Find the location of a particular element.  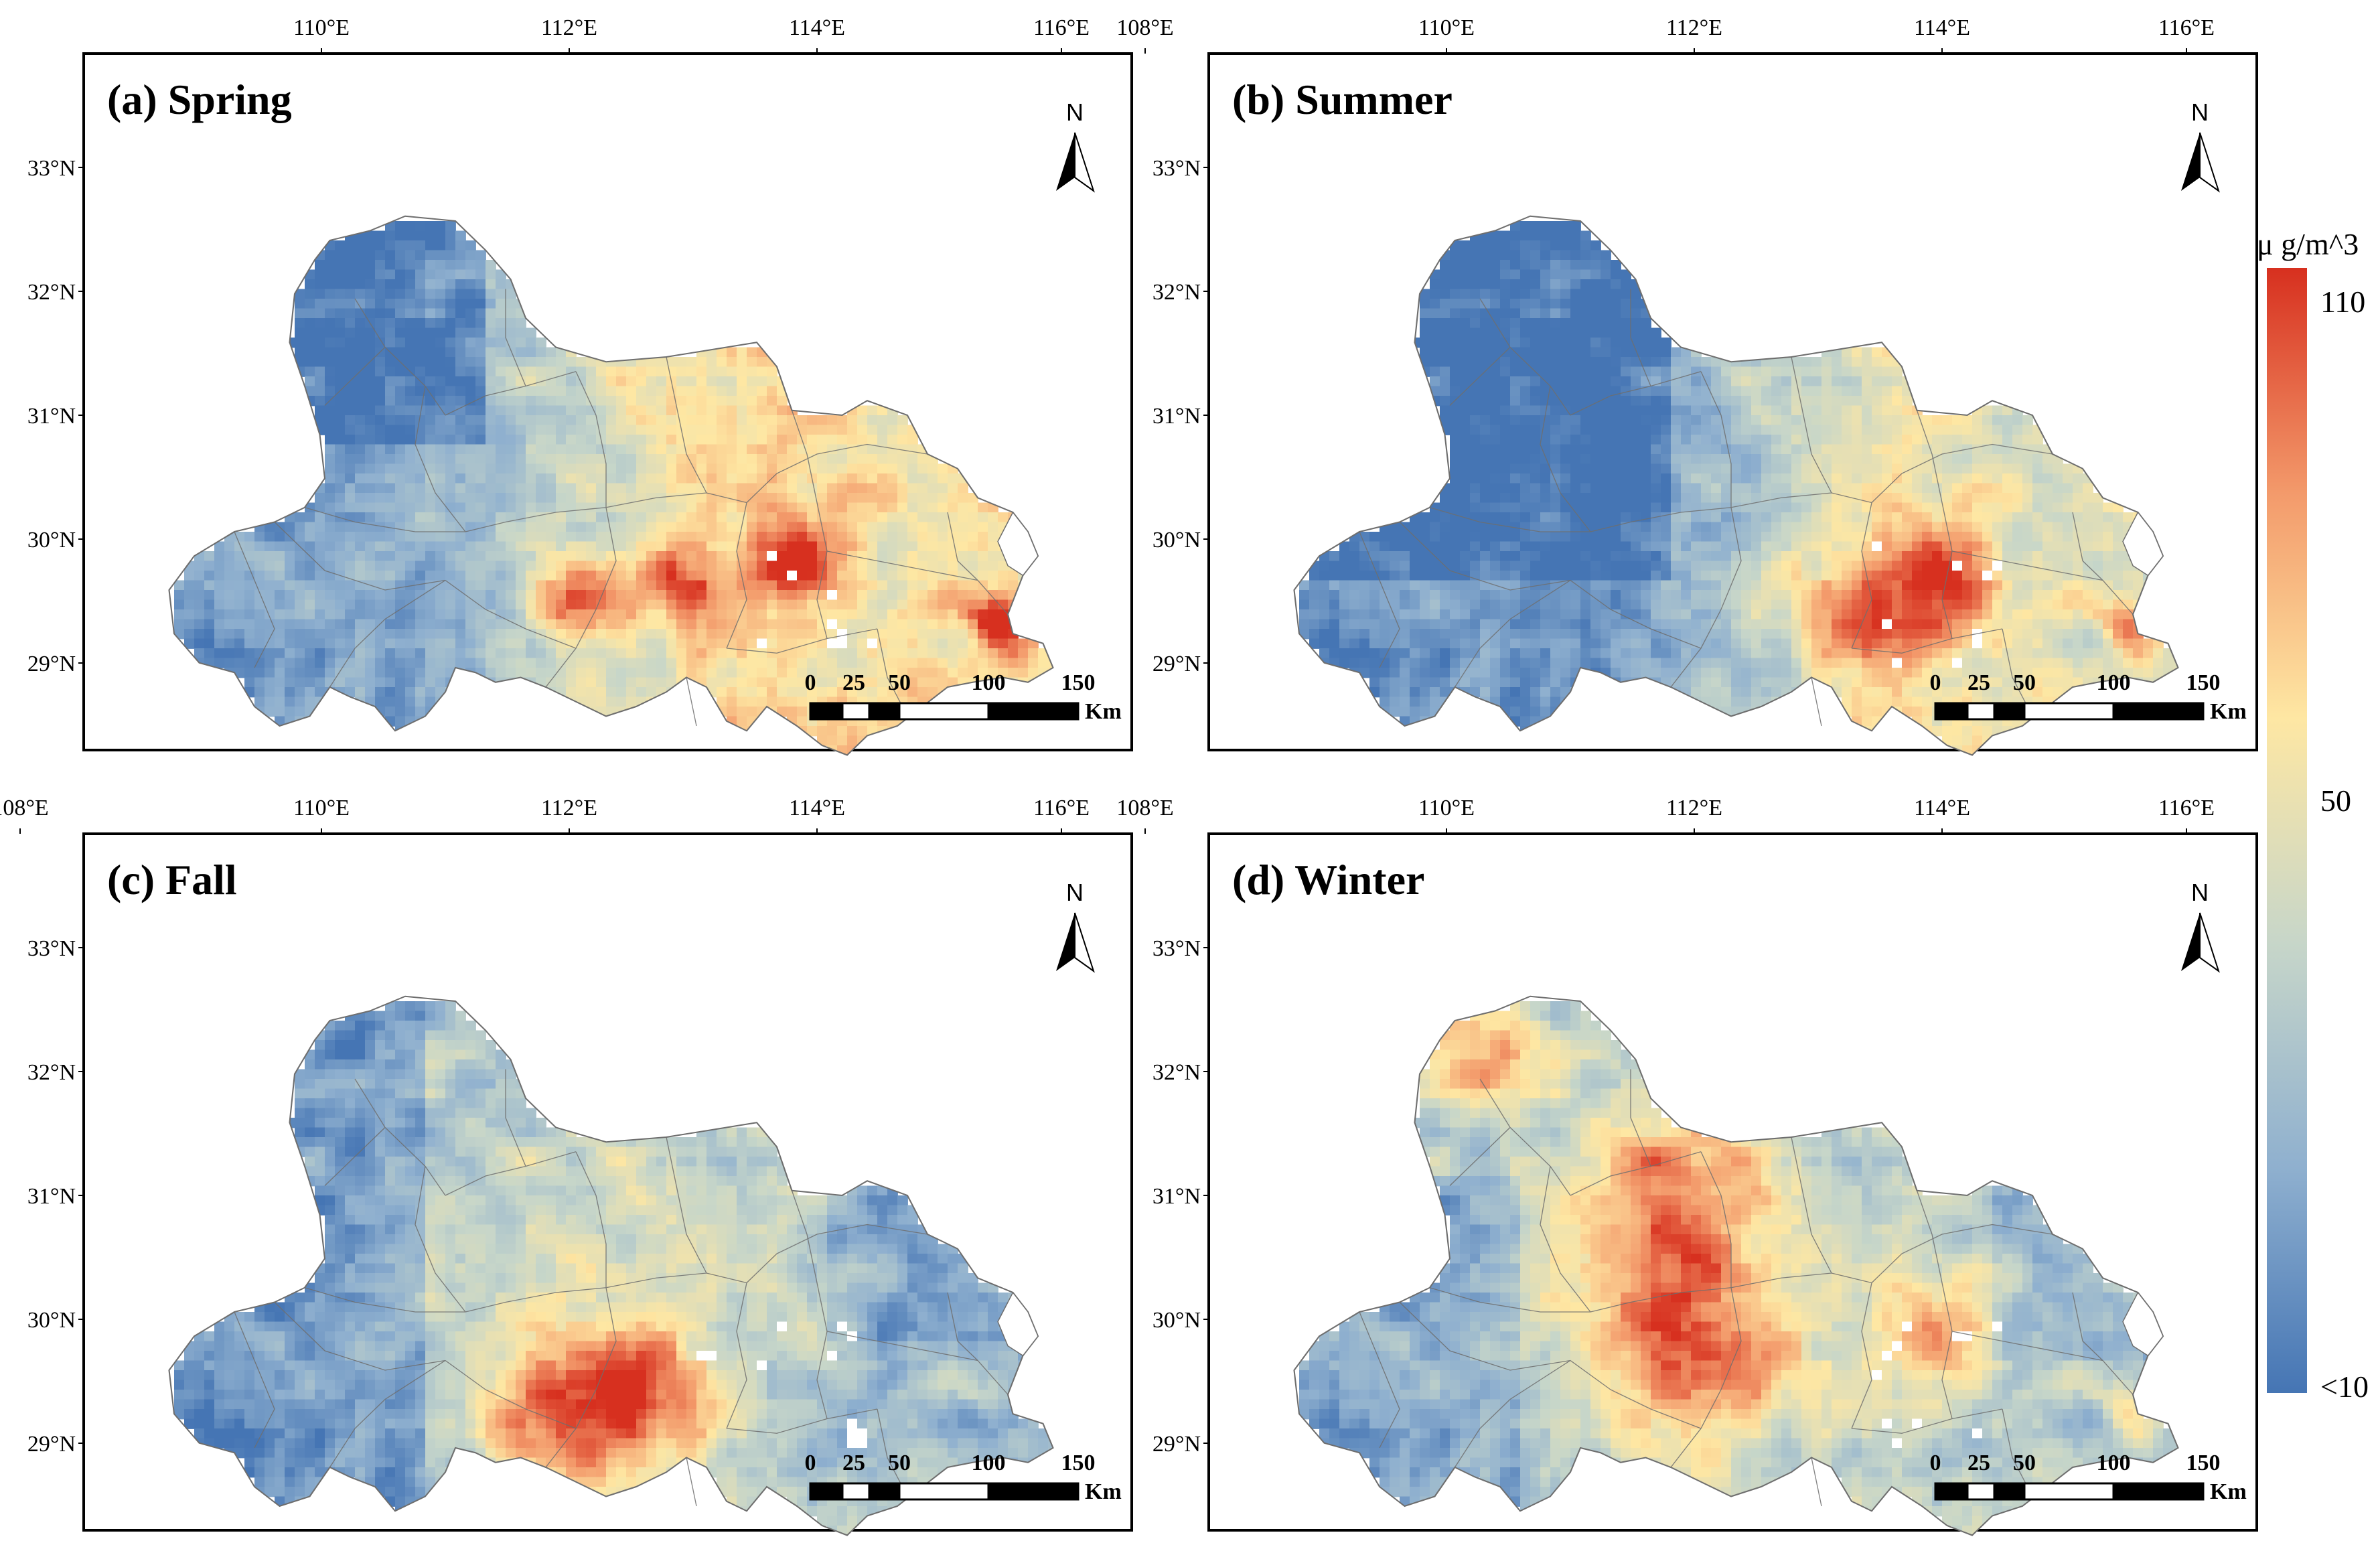

panel-title: (d) Winter is located at coordinates (1328, 879).